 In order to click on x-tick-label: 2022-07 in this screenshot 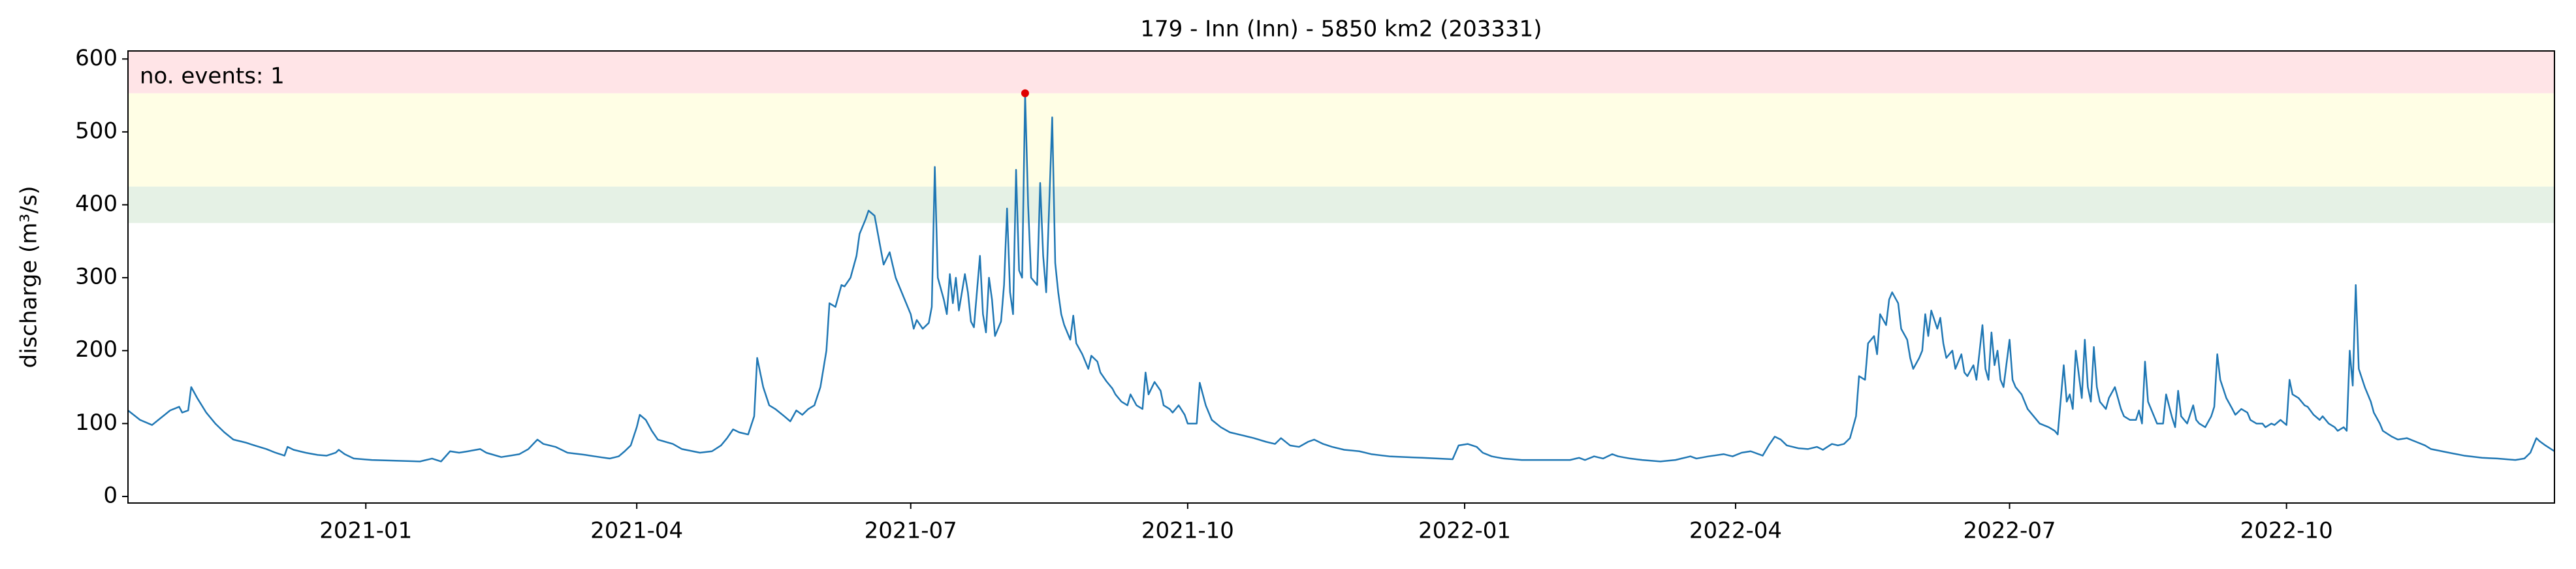, I will do `click(2010, 531)`.